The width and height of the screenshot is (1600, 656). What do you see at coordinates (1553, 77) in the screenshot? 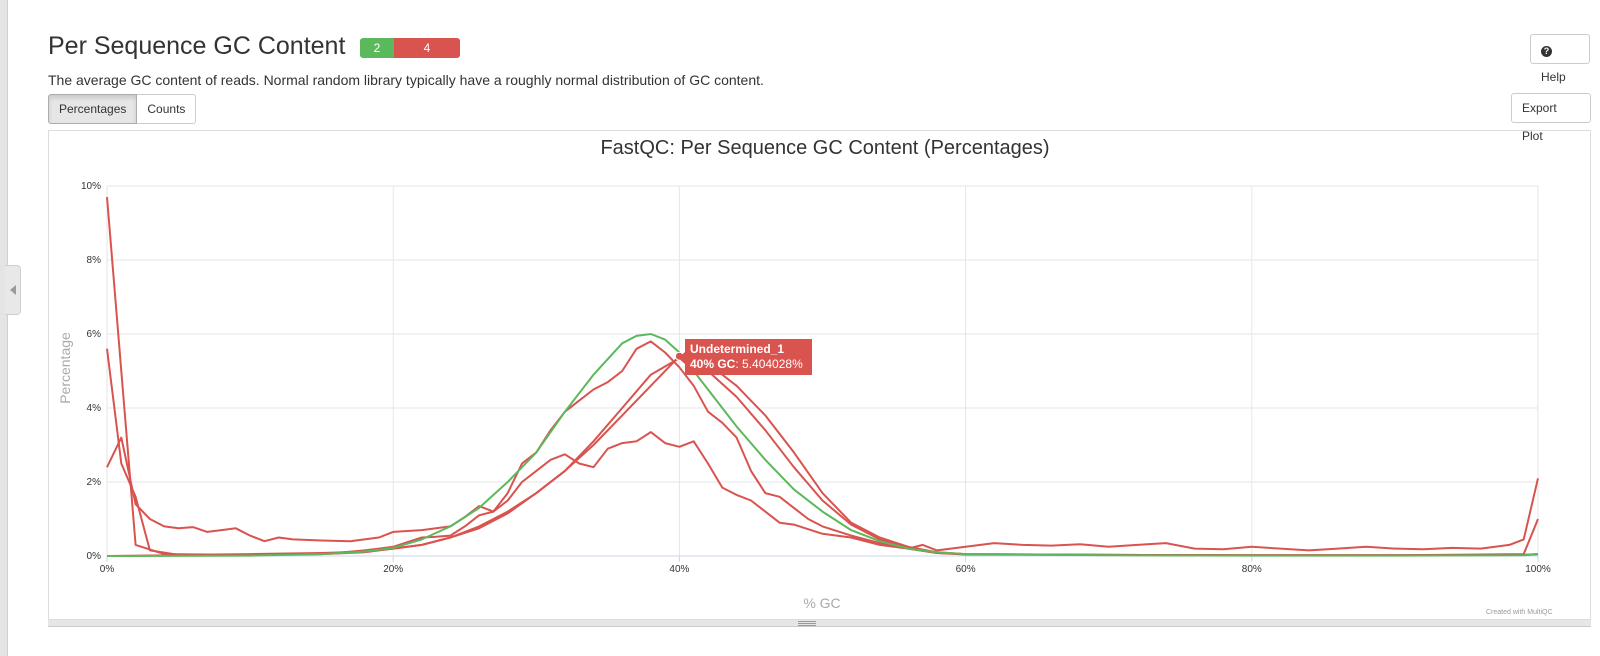
I see `help-label: Help` at bounding box center [1553, 77].